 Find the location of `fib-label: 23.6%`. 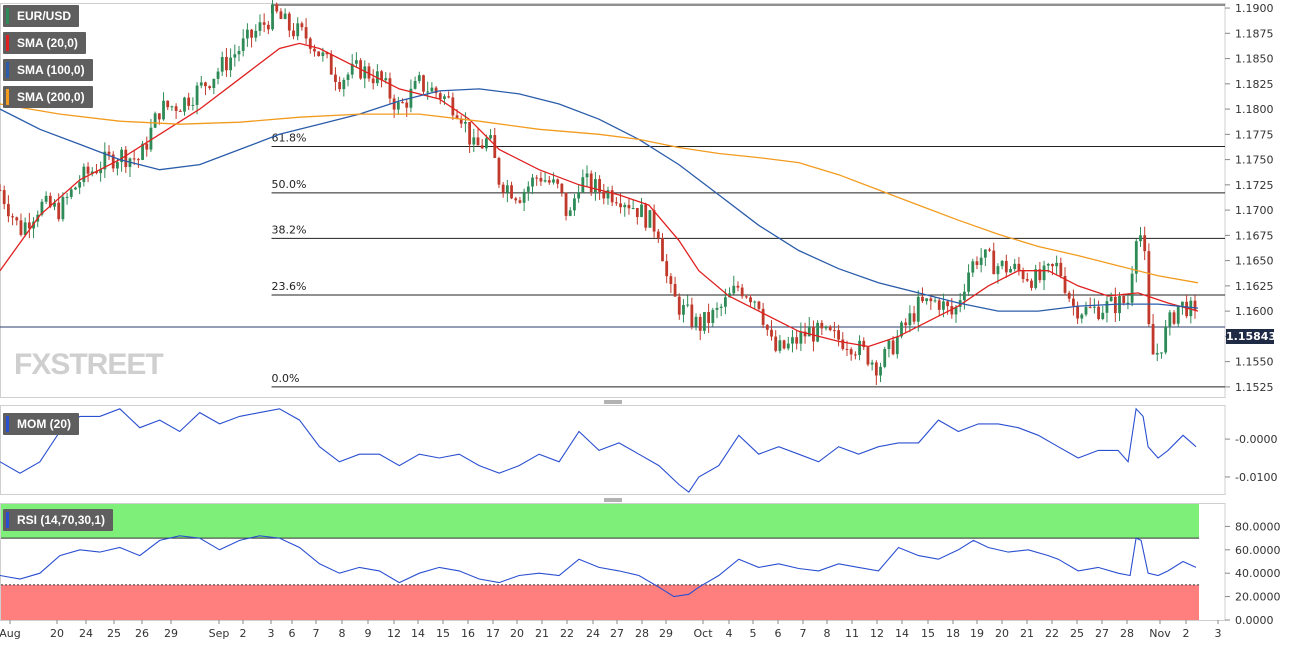

fib-label: 23.6% is located at coordinates (289, 286).